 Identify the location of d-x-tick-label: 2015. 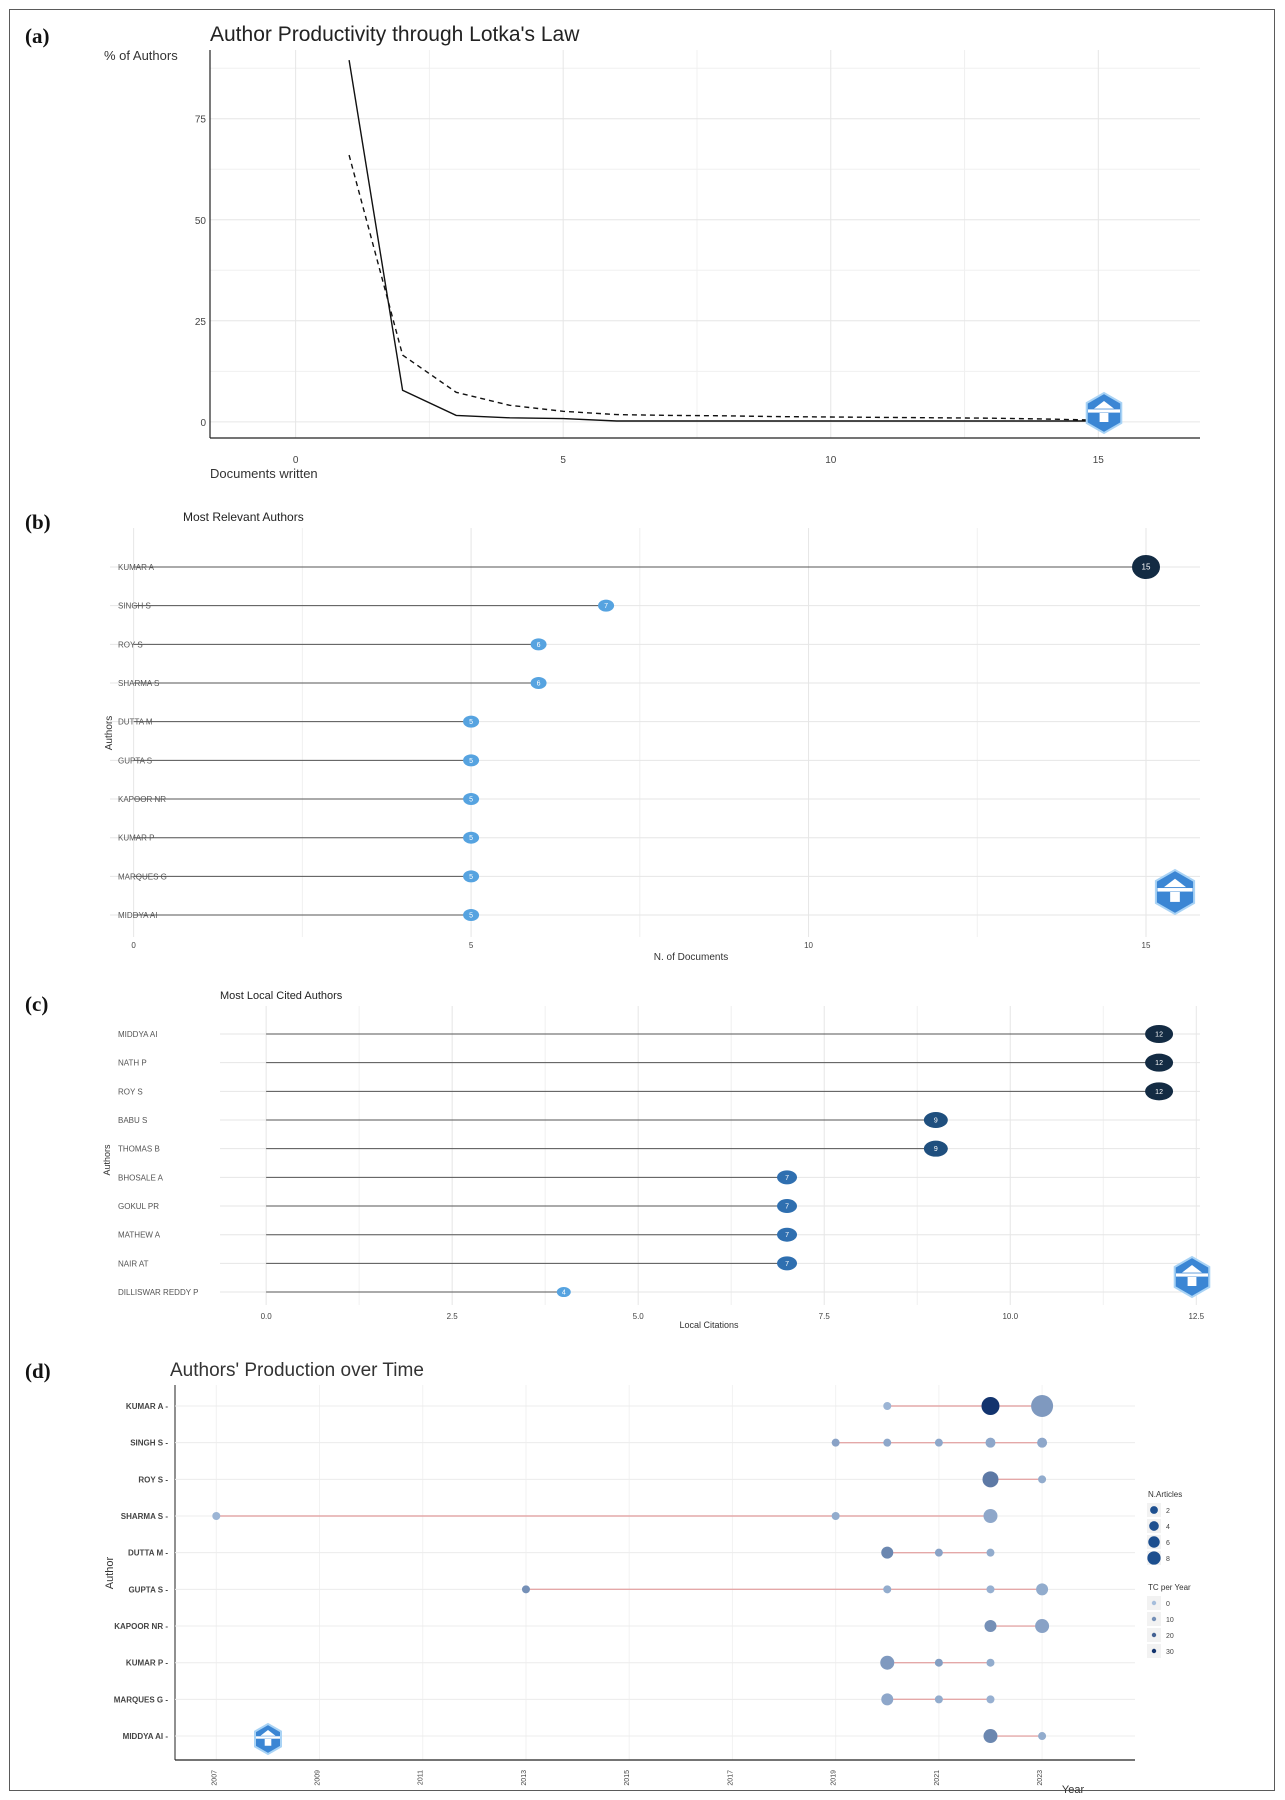
(627, 1778).